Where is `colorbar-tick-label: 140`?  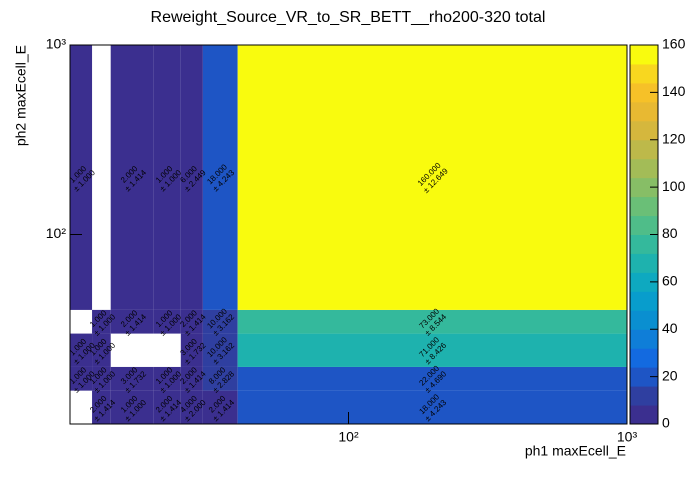
colorbar-tick-label: 140 is located at coordinates (674, 91).